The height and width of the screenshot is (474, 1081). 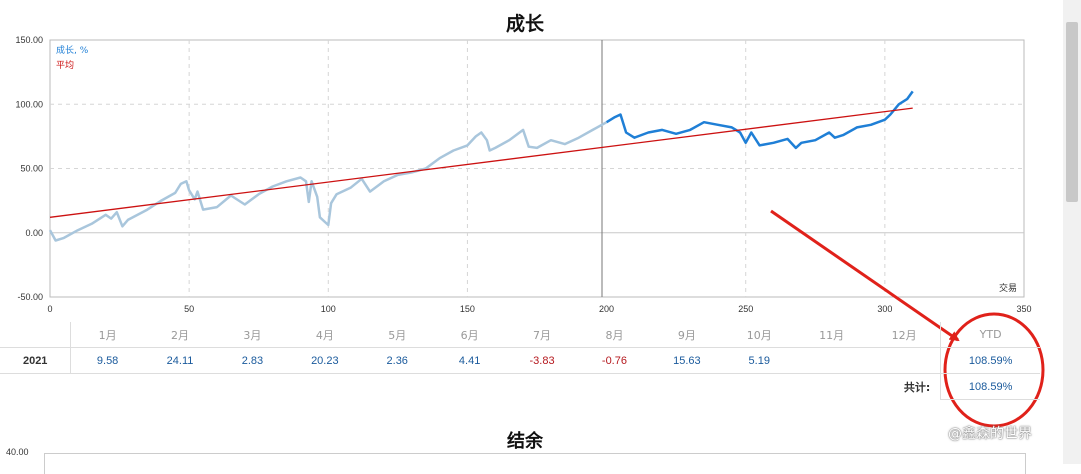 I want to click on year-header-empty, so click(x=36, y=335).